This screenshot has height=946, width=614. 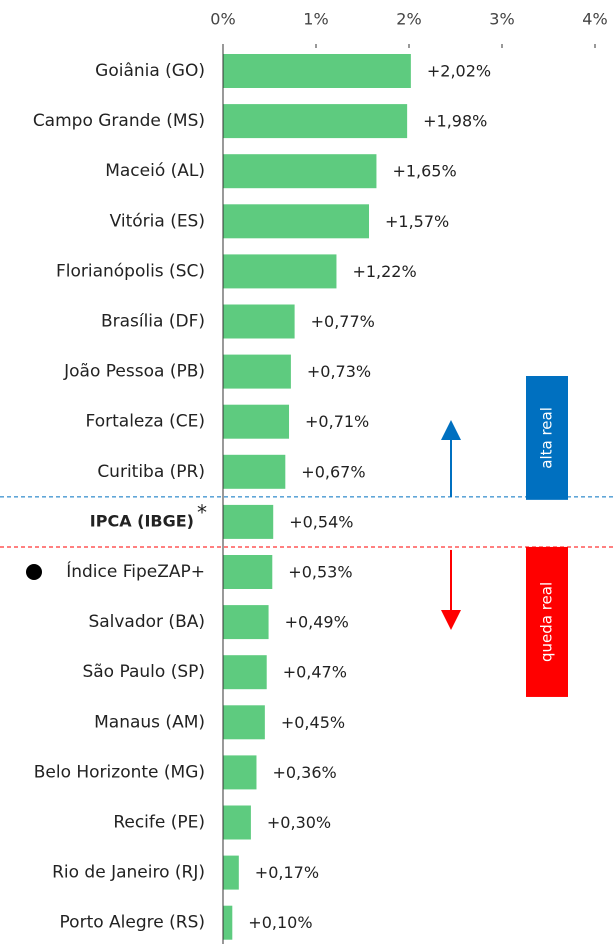 What do you see at coordinates (408, 19) in the screenshot?
I see `x-tick-label: 2%` at bounding box center [408, 19].